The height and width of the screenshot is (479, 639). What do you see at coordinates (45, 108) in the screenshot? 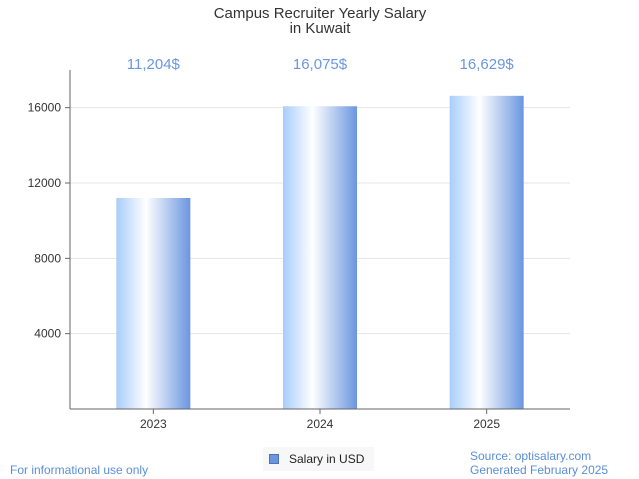
I see `y-tick-label: 16000` at bounding box center [45, 108].